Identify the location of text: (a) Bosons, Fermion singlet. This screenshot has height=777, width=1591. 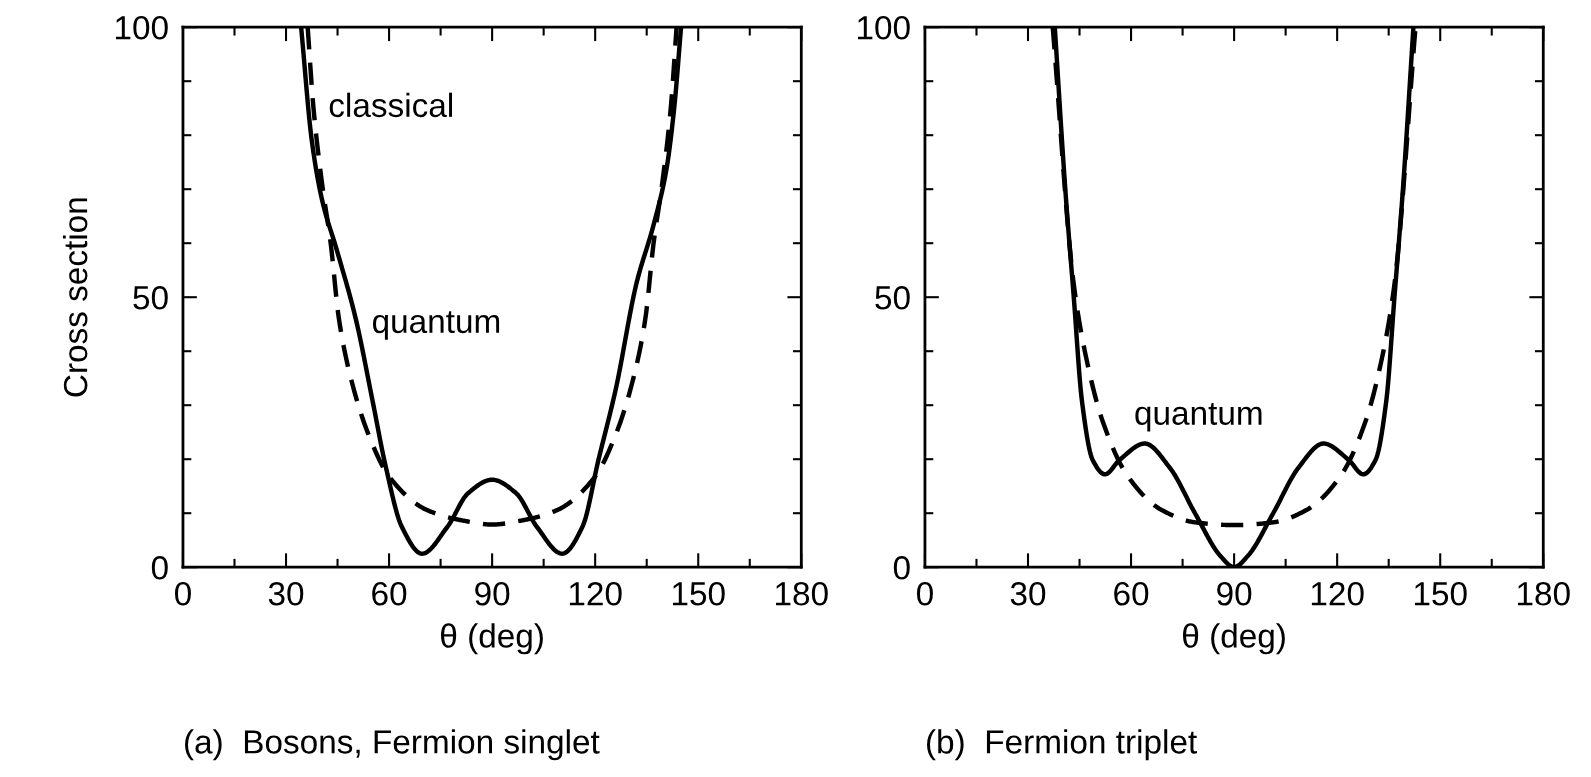
(392, 745).